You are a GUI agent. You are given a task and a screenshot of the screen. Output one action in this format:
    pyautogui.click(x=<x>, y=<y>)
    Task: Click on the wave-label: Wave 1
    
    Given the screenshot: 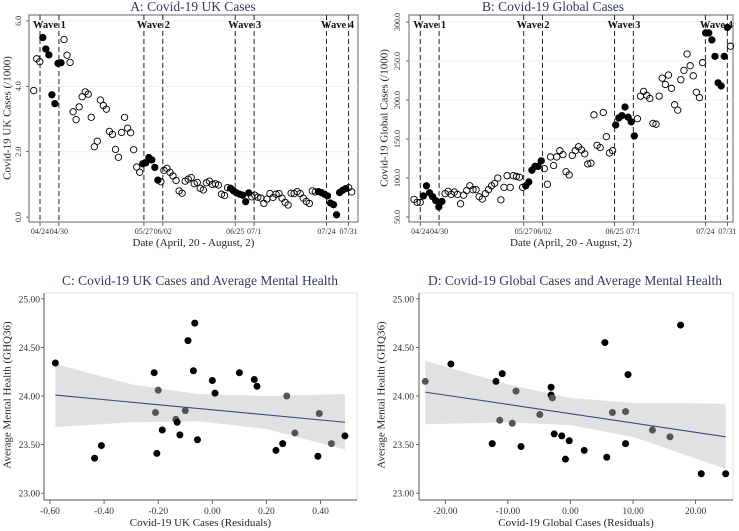 What is the action you would take?
    pyautogui.click(x=49, y=25)
    